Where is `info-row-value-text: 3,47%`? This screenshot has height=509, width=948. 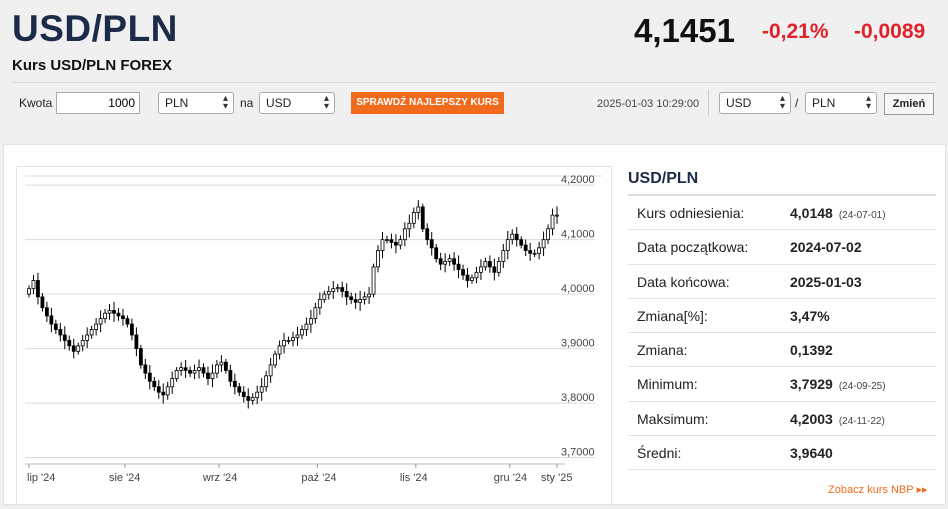
info-row-value-text: 3,47% is located at coordinates (810, 315).